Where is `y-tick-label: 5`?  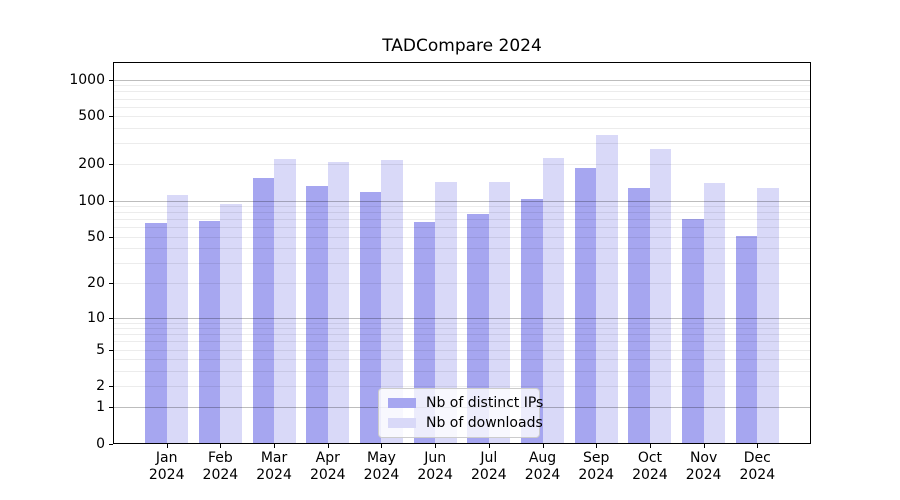
y-tick-label: 5 is located at coordinates (100, 349).